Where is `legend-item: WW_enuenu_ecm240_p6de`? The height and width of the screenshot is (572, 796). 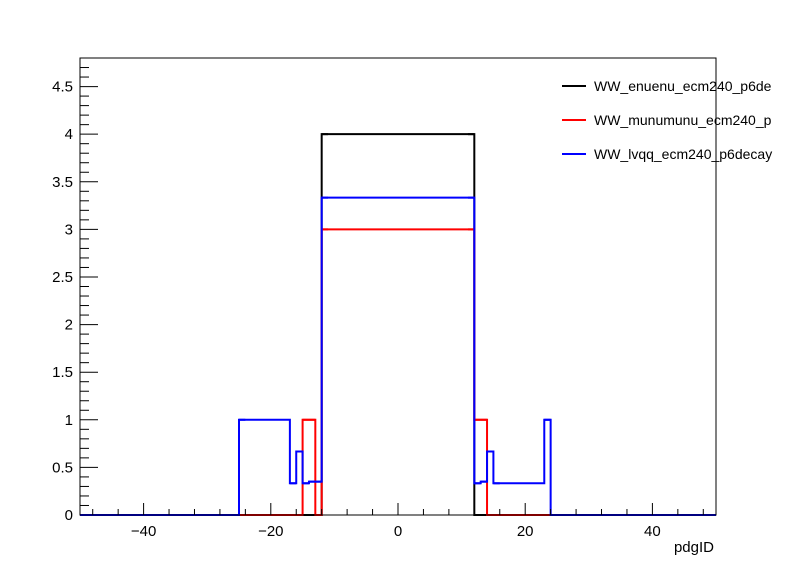 legend-item: WW_enuenu_ecm240_p6de is located at coordinates (667, 86).